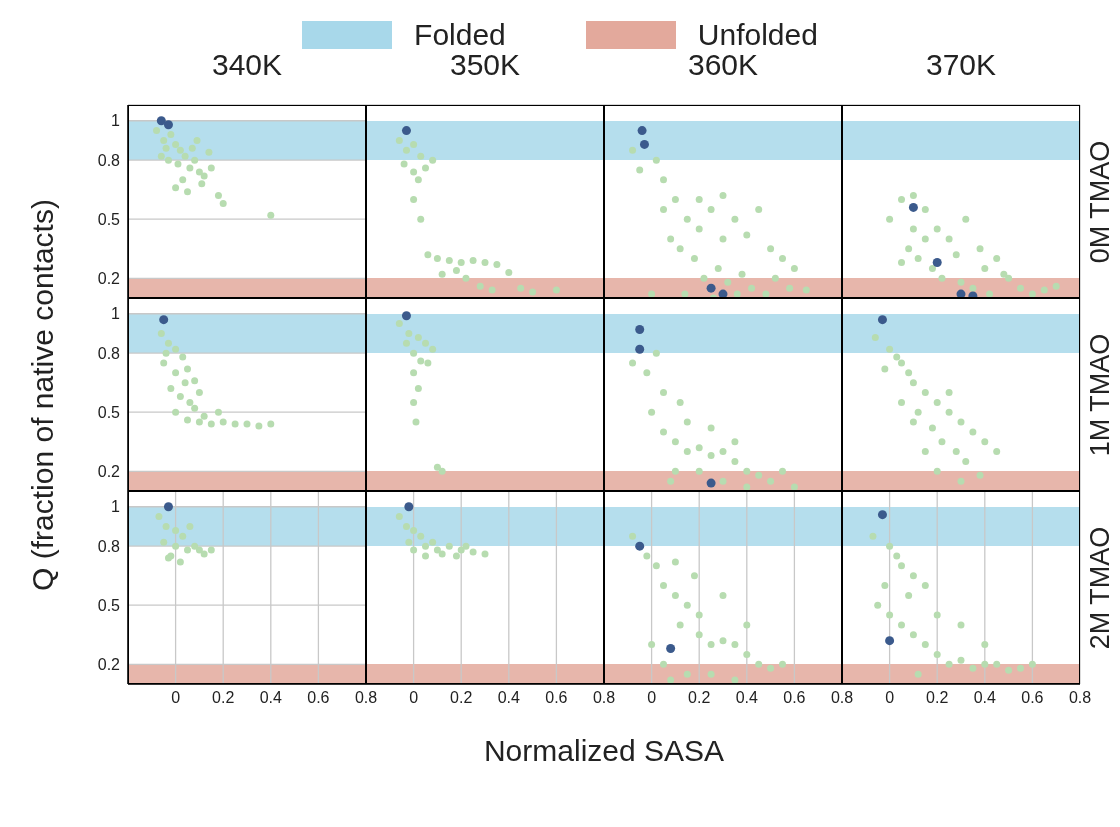 The width and height of the screenshot is (1120, 827). I want to click on x-tick-label: 0.2, so click(937, 698).